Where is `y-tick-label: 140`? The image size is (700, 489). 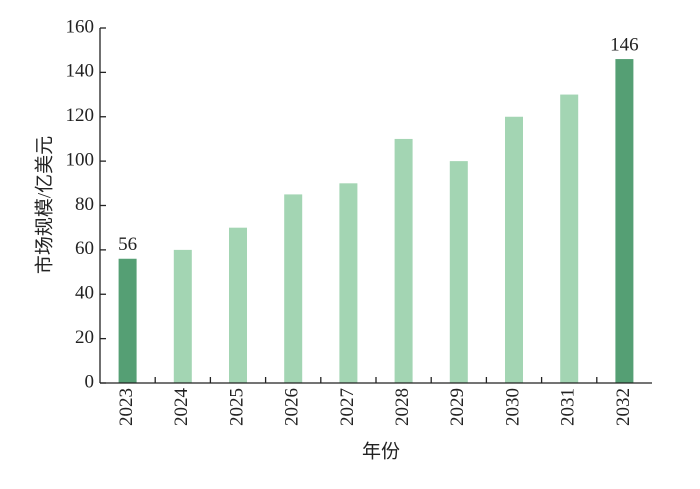 y-tick-label: 140 is located at coordinates (80, 71).